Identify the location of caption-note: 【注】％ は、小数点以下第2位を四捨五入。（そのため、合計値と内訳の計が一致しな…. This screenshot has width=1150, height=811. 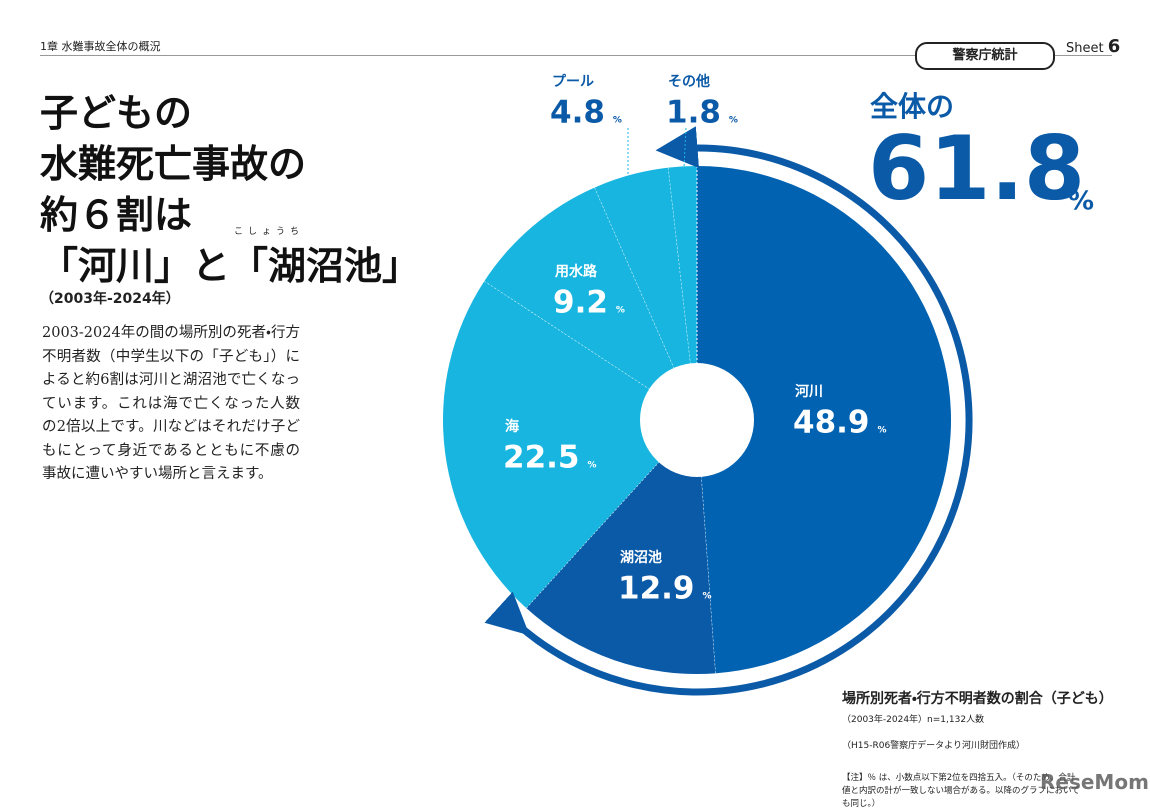
(961, 791).